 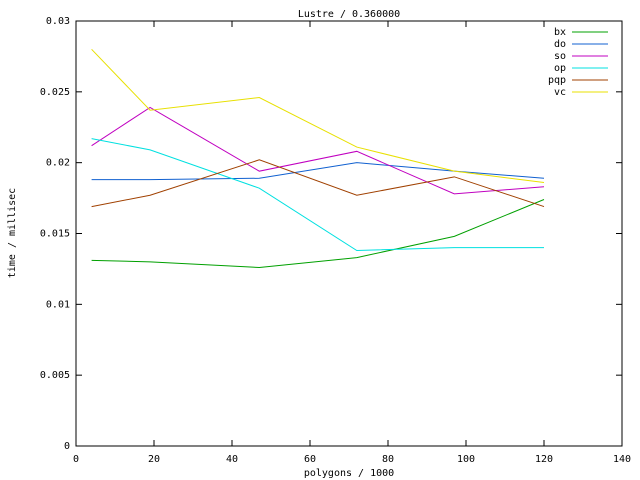 I want to click on x-tick-label: 120, so click(x=544, y=459).